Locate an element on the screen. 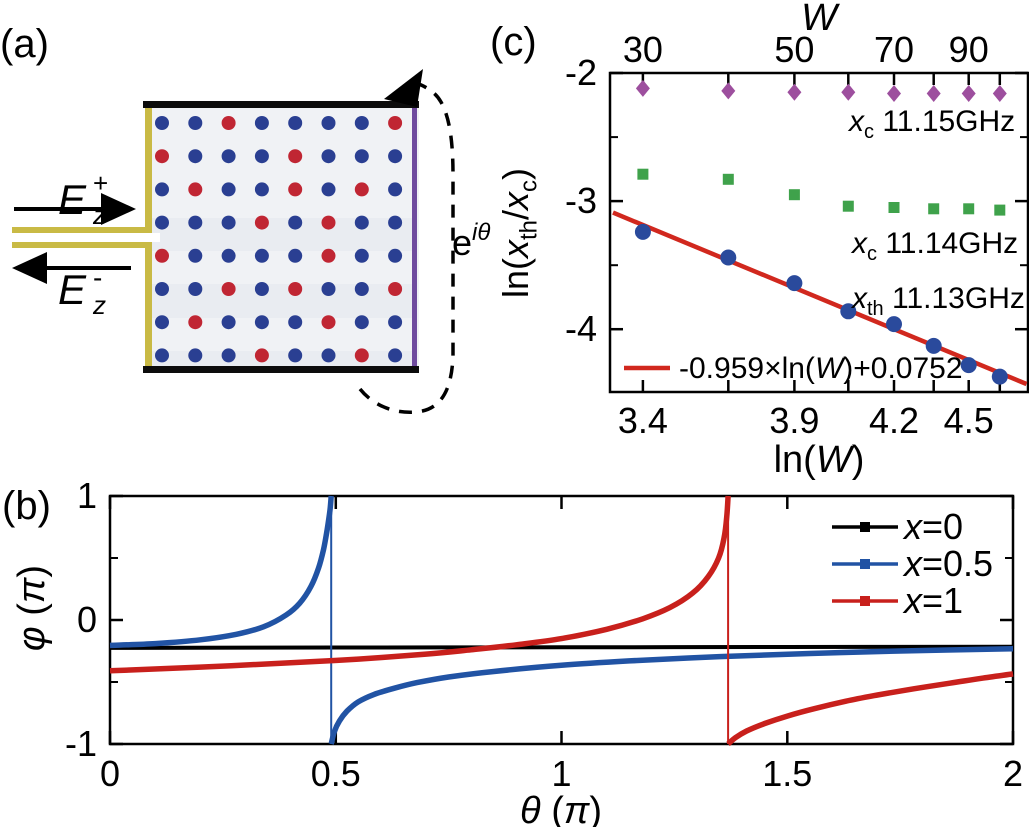 Image resolution: width=1029 pixels, height=827 pixels. y-axis-title: ln(xth/xc) is located at coordinates (519, 233).